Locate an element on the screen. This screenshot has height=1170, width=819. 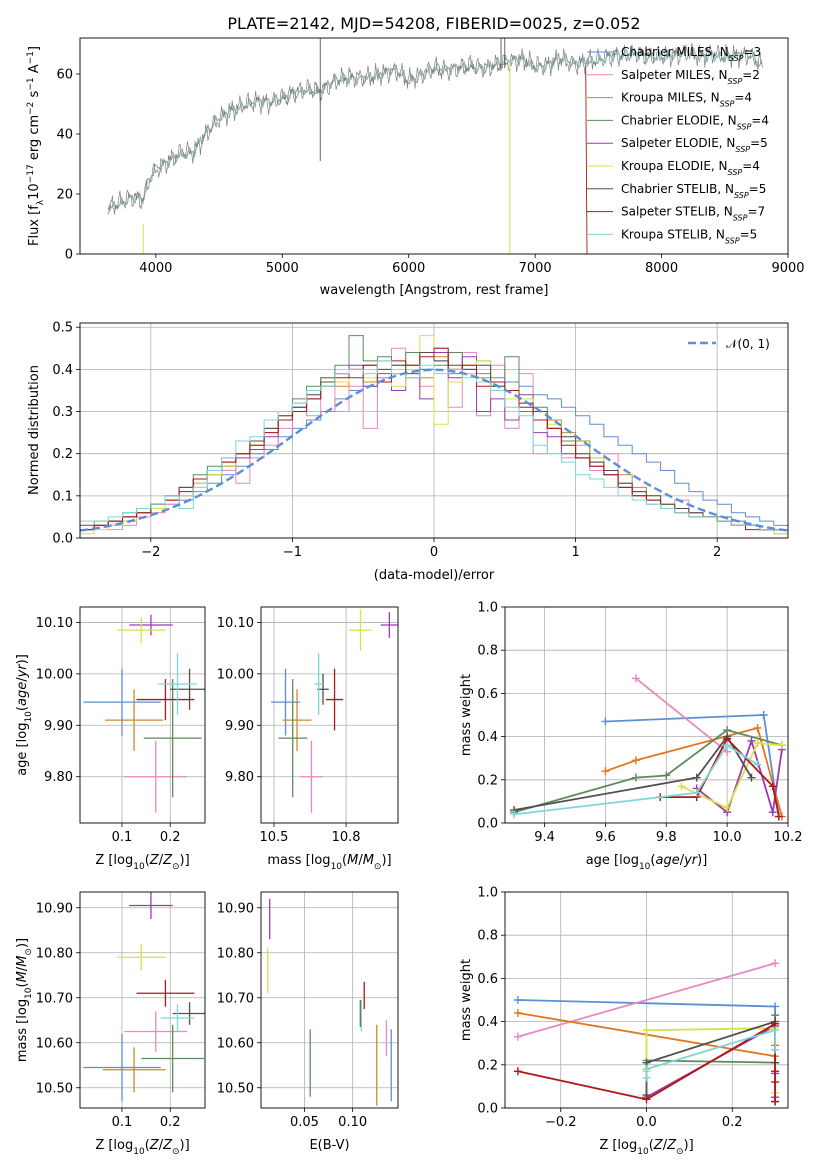
x-tick-label: 9.4 is located at coordinates (544, 837).